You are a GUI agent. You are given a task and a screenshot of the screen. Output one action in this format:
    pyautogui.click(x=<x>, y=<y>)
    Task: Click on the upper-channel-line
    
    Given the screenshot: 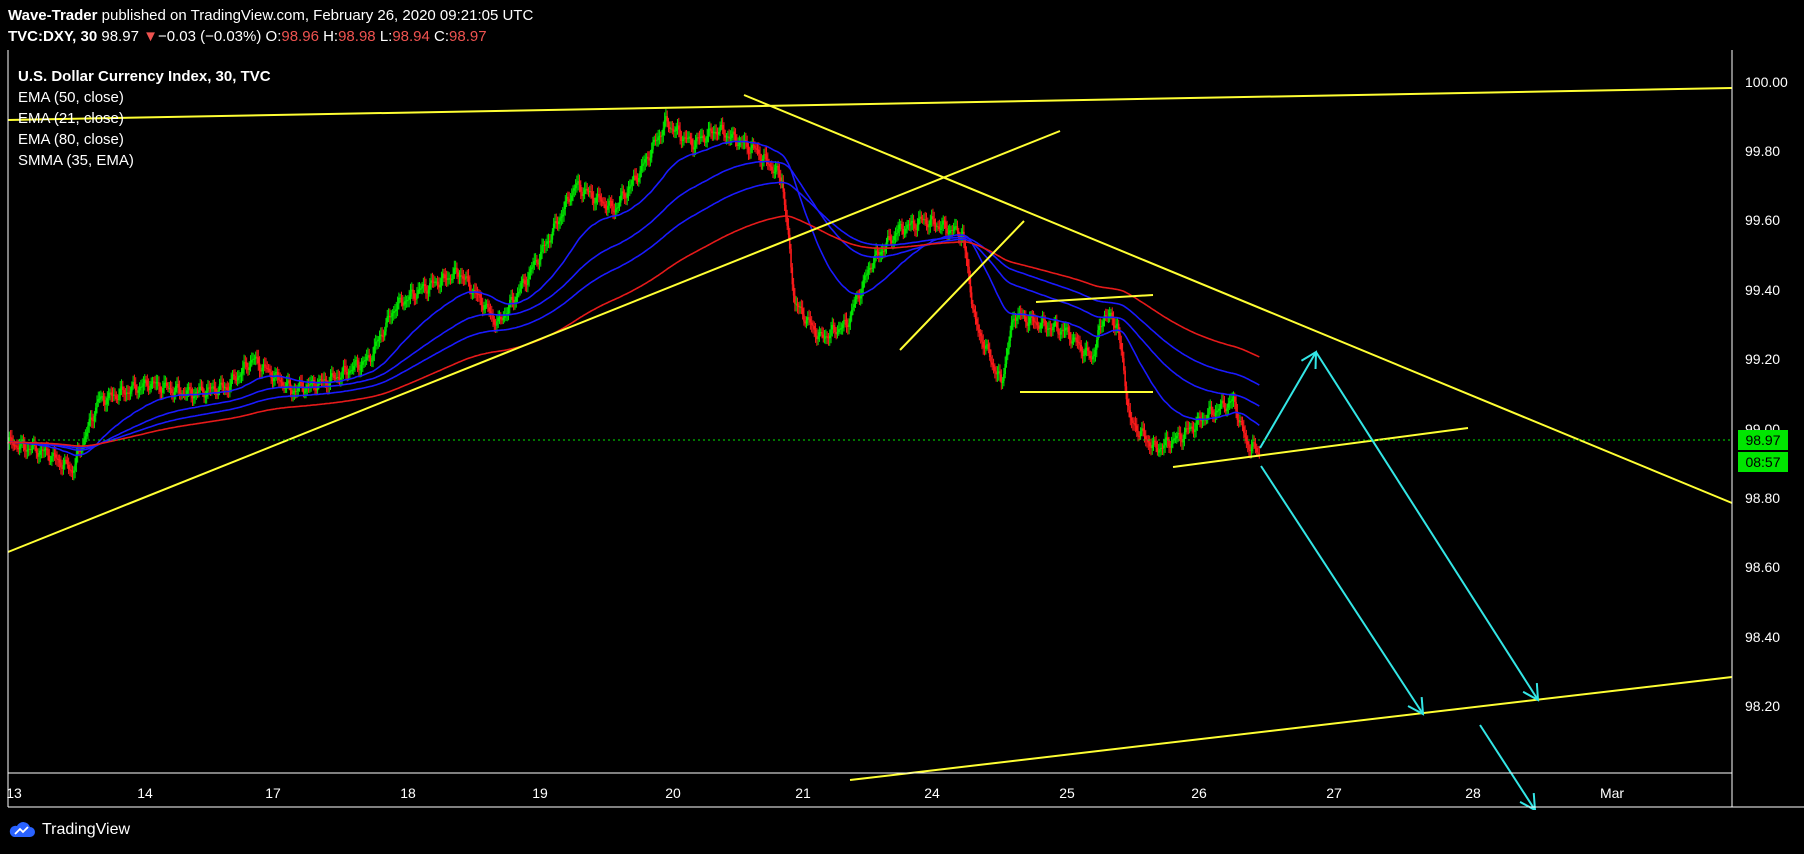 What is the action you would take?
    pyautogui.click(x=870, y=104)
    